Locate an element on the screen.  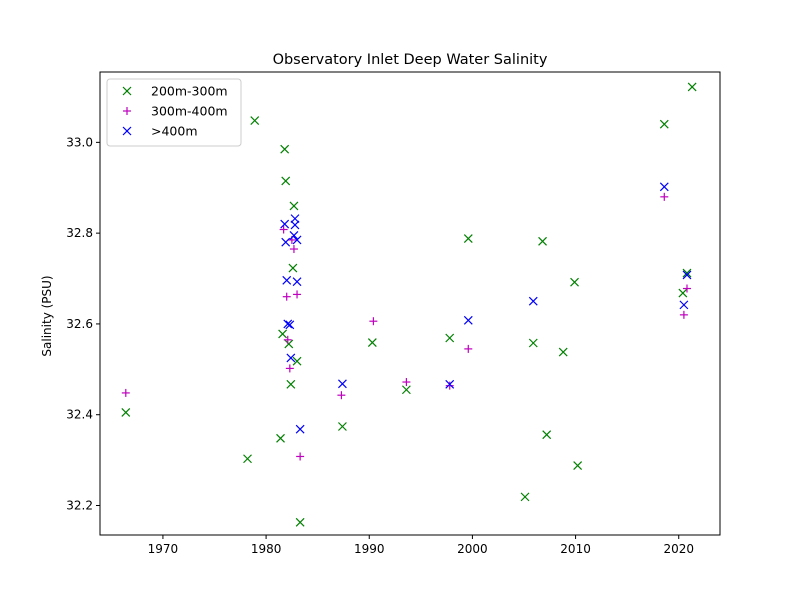
x-tick-label: 1980 is located at coordinates (266, 549).